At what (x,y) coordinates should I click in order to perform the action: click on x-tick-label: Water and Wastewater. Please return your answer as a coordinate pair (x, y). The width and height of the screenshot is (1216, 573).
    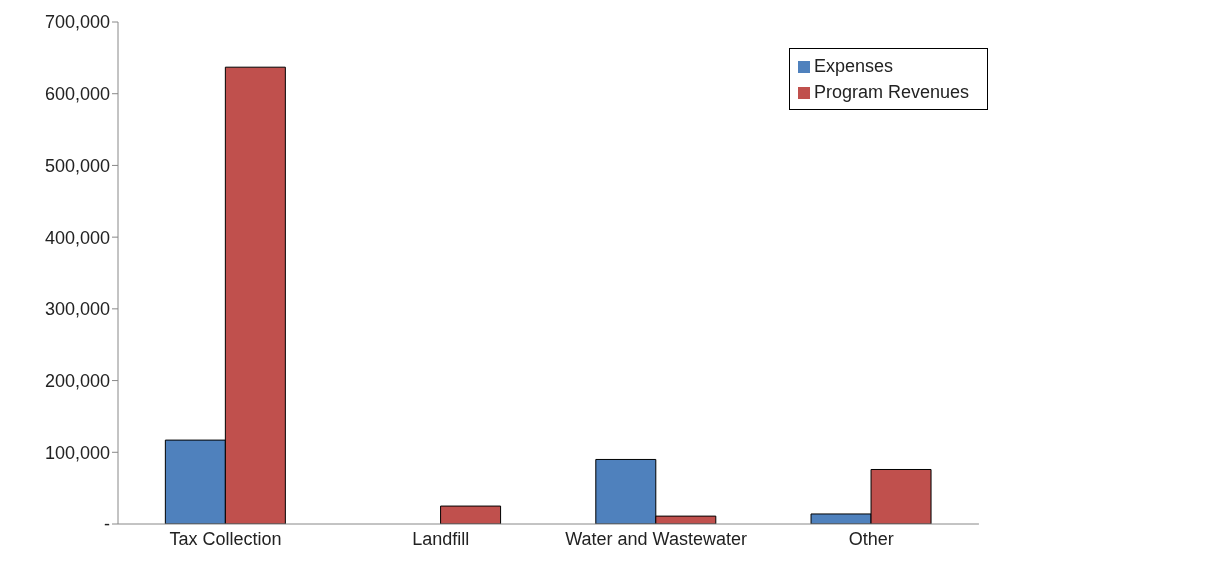
    Looking at the image, I should click on (656, 538).